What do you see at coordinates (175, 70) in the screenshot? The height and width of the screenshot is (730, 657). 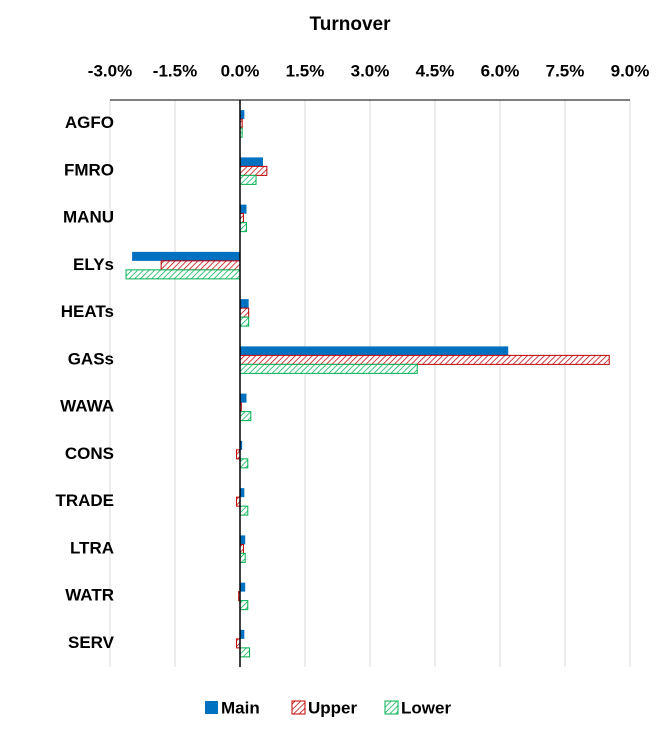 I see `x-tick-label: -1.5%` at bounding box center [175, 70].